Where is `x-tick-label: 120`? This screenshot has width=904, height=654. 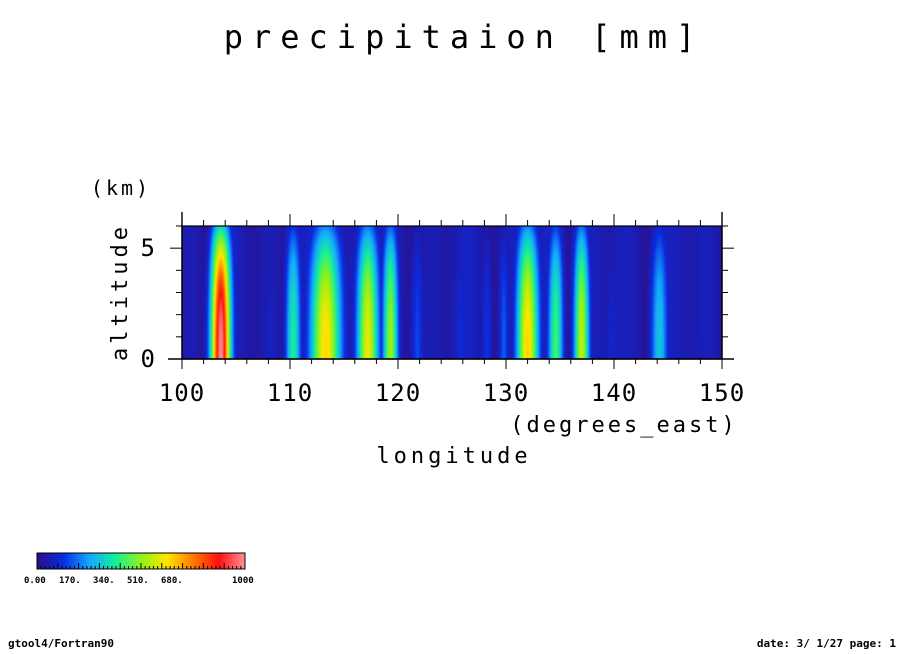
x-tick-label: 120 is located at coordinates (398, 393).